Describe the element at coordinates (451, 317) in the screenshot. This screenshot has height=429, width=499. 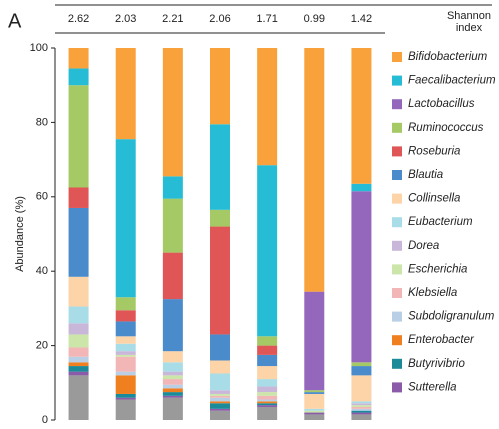
I see `legend-label: Subdoligranulum` at that location.